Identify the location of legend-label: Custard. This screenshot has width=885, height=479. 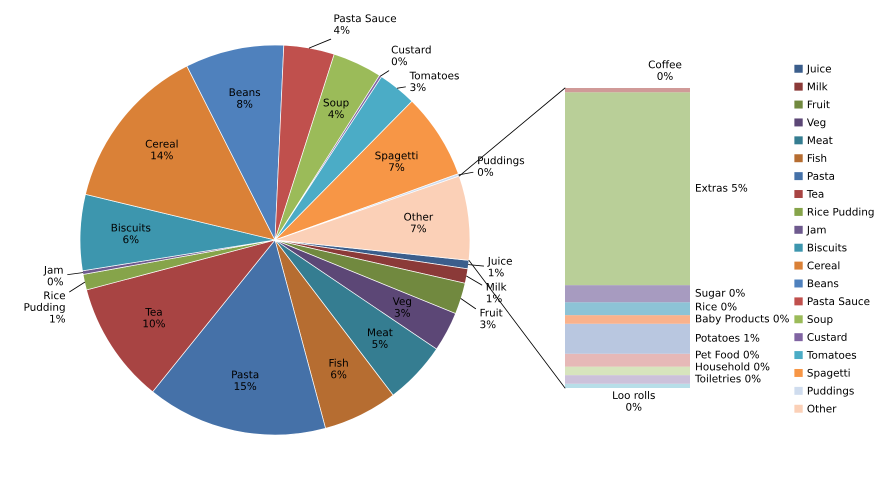
(826, 336).